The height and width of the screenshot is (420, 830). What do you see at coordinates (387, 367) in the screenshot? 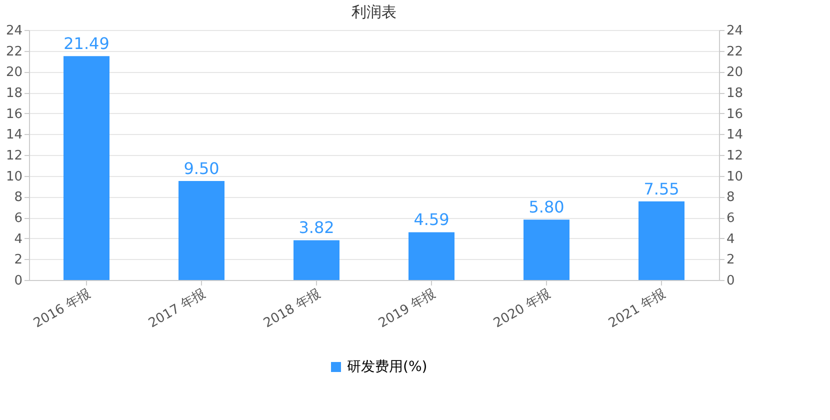
I see `legend-label: 研发费用(%)` at bounding box center [387, 367].